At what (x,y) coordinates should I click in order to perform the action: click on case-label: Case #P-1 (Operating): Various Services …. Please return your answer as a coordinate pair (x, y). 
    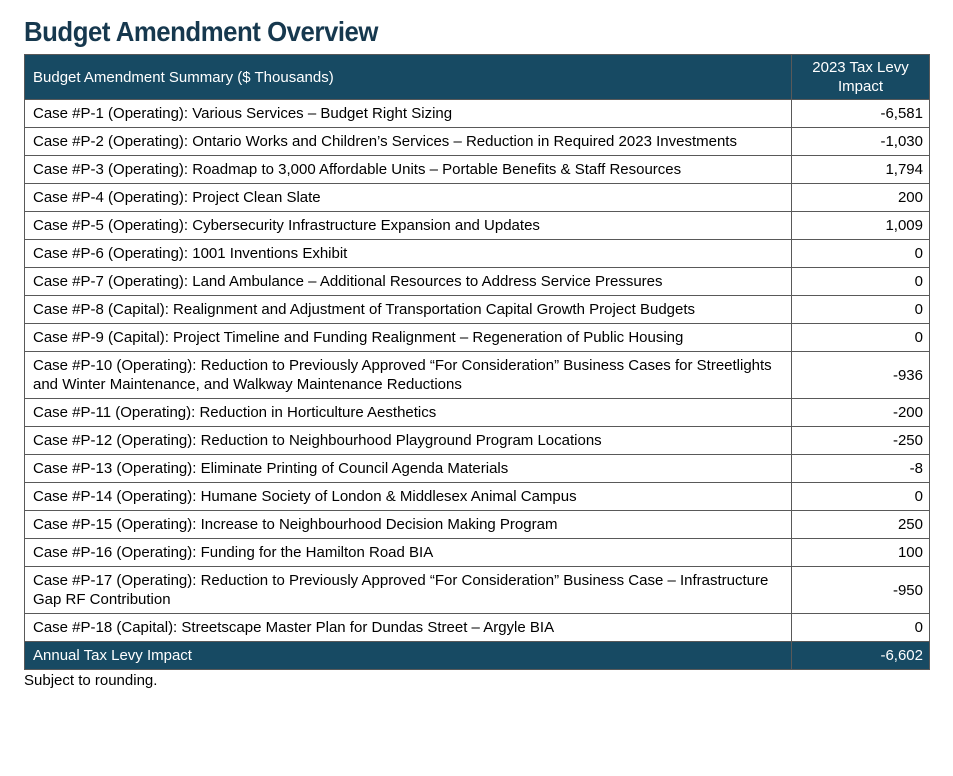
    Looking at the image, I should click on (408, 113).